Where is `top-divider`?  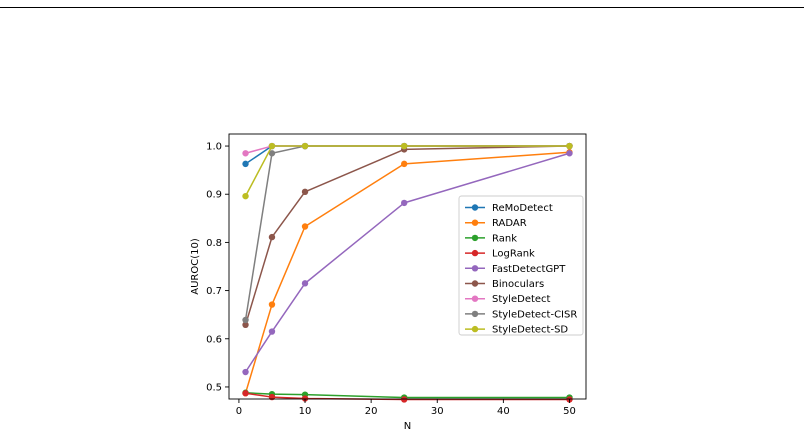
top-divider is located at coordinates (402, 7).